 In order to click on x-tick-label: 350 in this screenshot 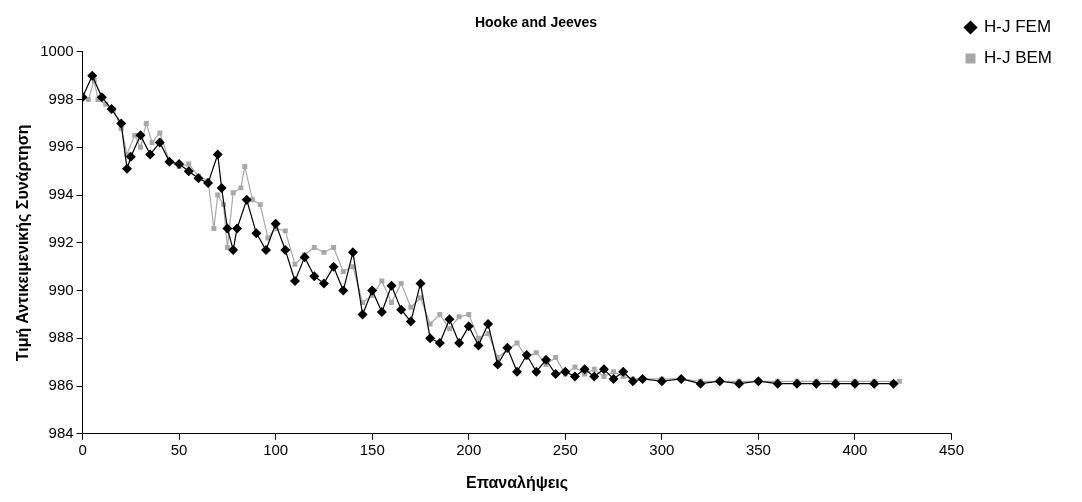, I will do `click(758, 450)`.